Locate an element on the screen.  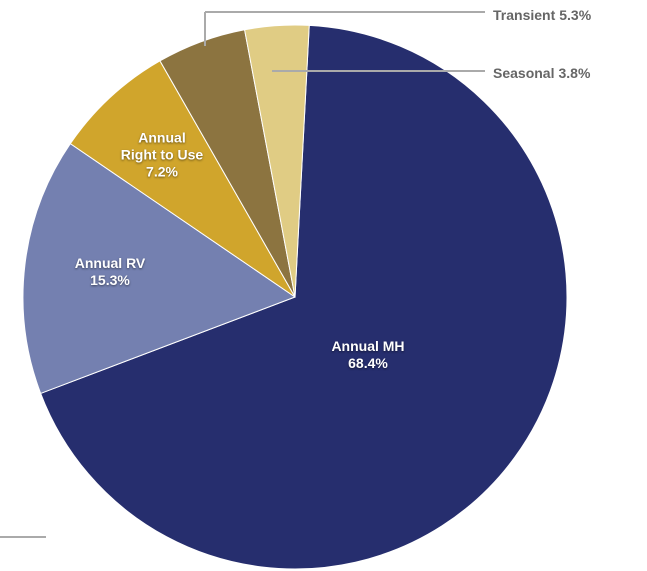
slice-name: Transient is located at coordinates (524, 15).